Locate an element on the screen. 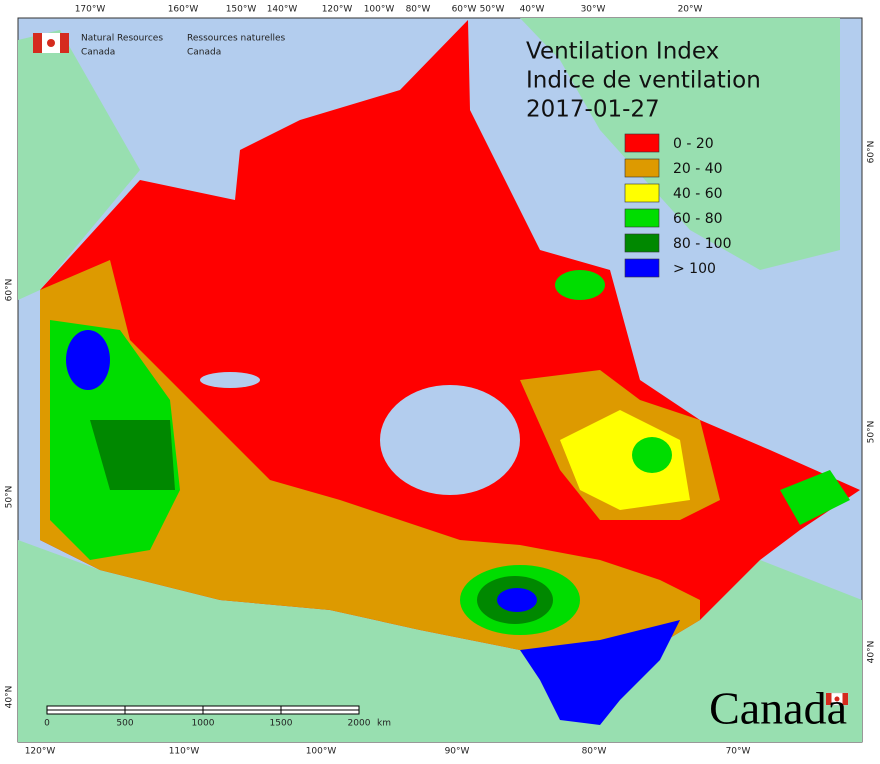 Image resolution: width=880 pixels, height=764 pixels. longitude-label: 170°W is located at coordinates (90, 10).